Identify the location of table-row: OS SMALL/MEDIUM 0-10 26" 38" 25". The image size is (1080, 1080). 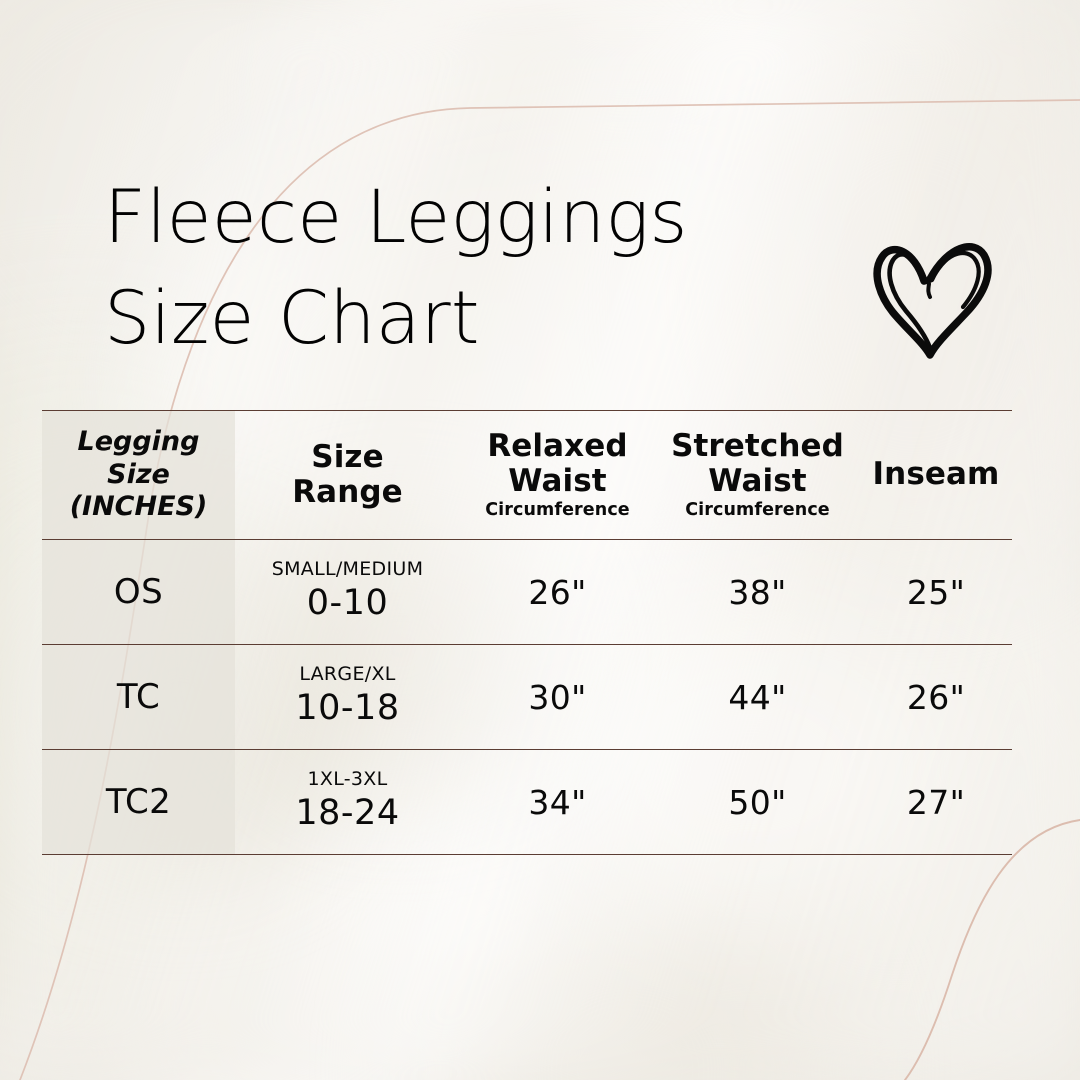
(527, 592).